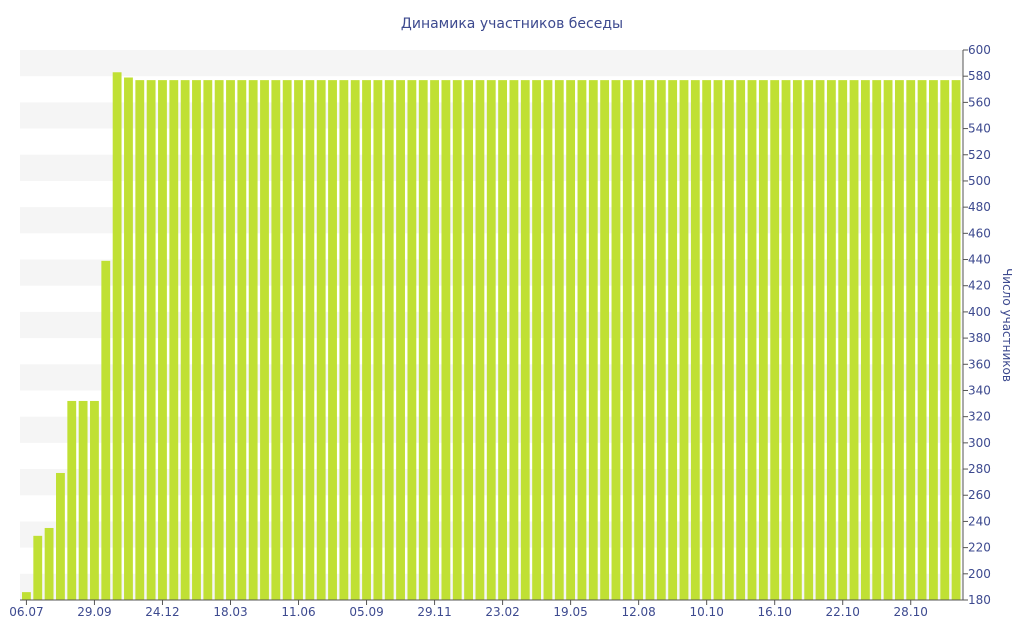 This screenshot has height=644, width=1024. What do you see at coordinates (979, 76) in the screenshot?
I see `y-tick-label: 580` at bounding box center [979, 76].